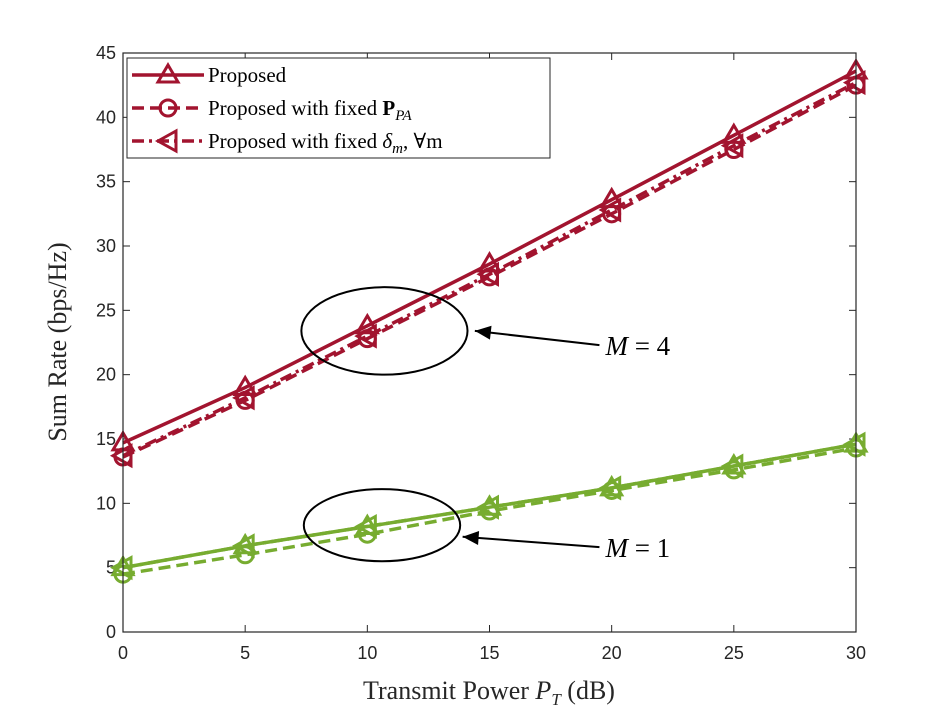 This screenshot has height=710, width=947. What do you see at coordinates (612, 653) in the screenshot?
I see `x-tick-label: 20` at bounding box center [612, 653].